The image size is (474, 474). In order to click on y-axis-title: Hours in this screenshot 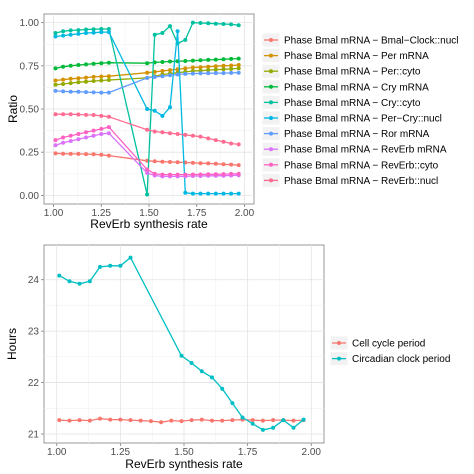, I will do `click(12, 344)`.